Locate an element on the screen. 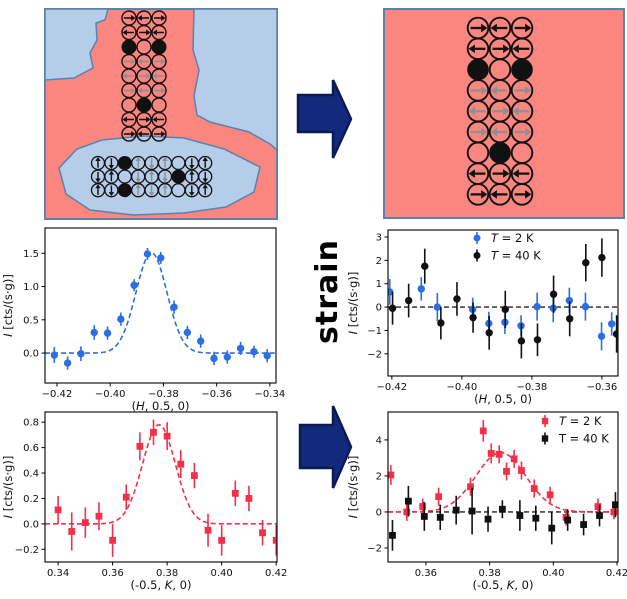 The image size is (627, 599). svg-text: 0.6 is located at coordinates (31, 448).